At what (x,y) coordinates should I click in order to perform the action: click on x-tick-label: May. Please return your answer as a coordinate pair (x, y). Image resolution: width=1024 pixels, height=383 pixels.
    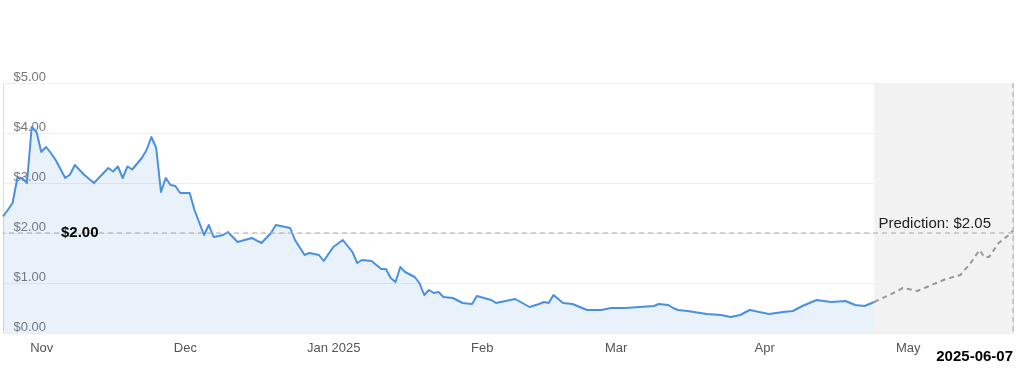
    Looking at the image, I should click on (908, 347).